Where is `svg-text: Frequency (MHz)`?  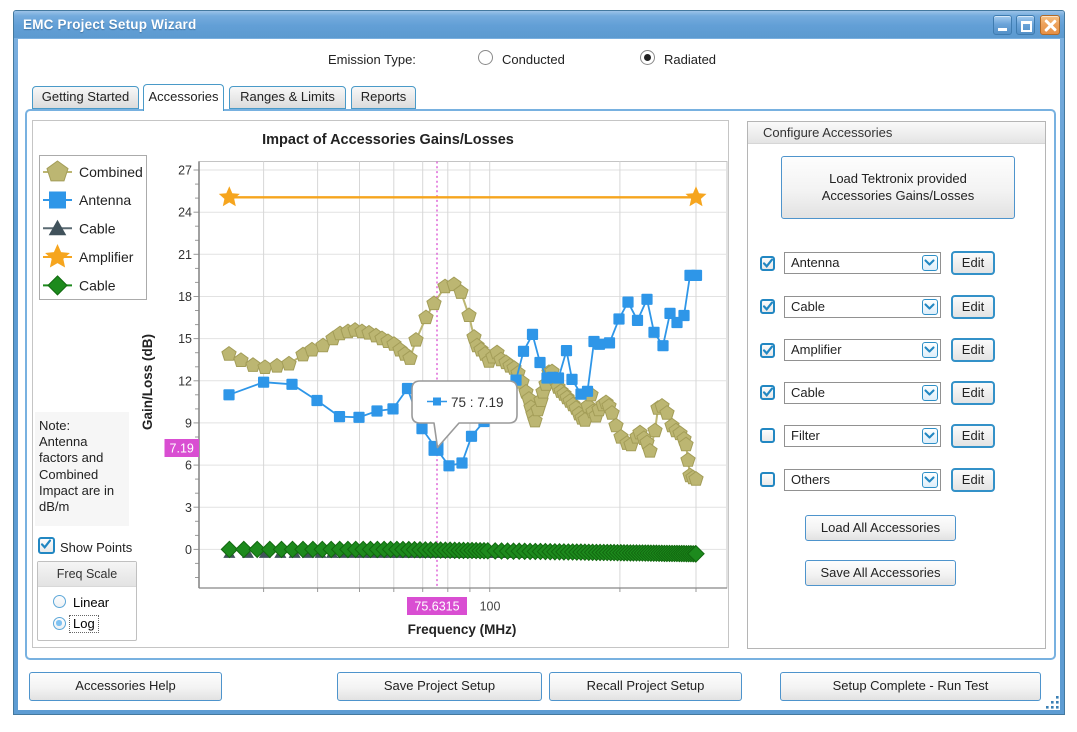 svg-text: Frequency (MHz) is located at coordinates (462, 629).